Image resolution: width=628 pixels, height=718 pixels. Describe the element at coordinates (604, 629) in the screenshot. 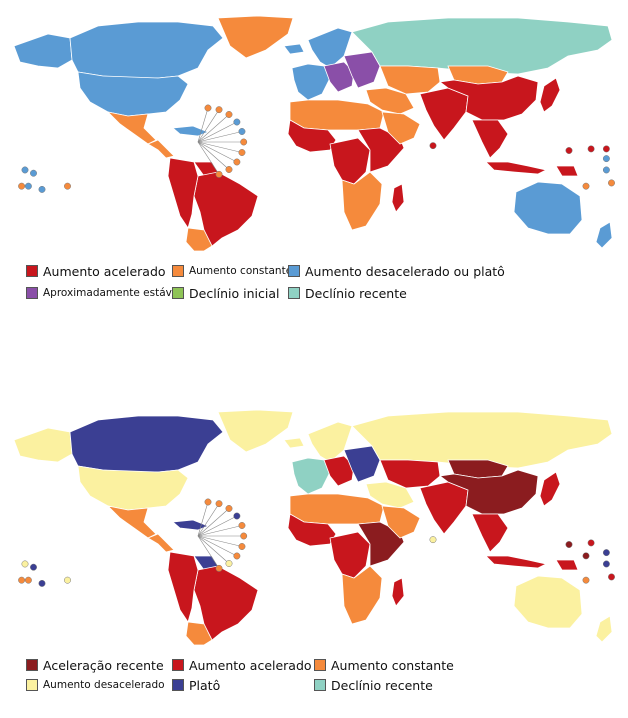

I see `region-new-zealand` at that location.